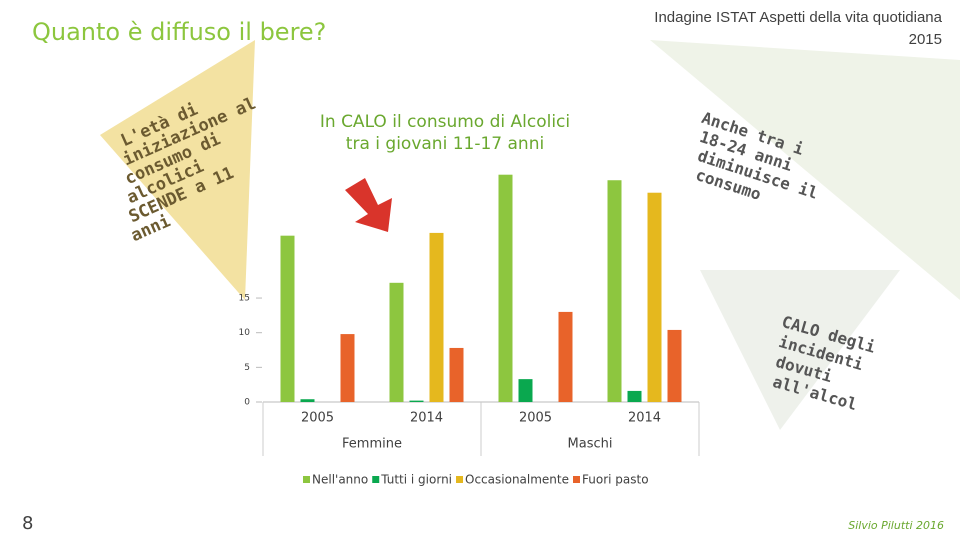  What do you see at coordinates (517, 480) in the screenshot?
I see `legend-label: Occasionalmente` at bounding box center [517, 480].